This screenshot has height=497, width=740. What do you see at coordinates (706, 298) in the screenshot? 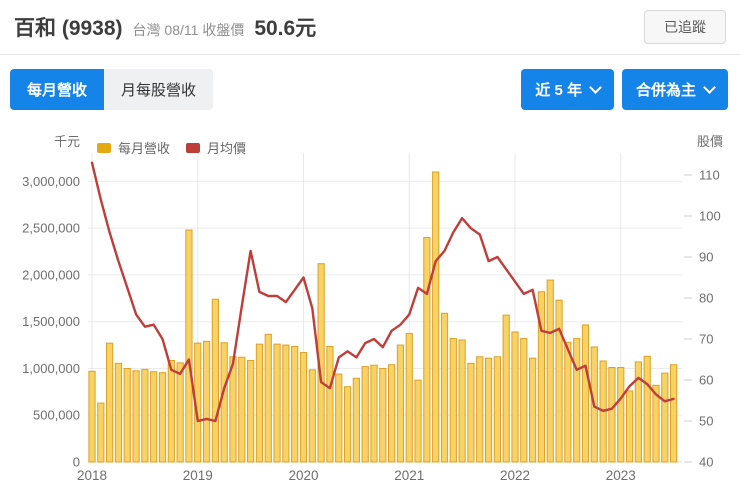
I see `svg-text: 80` at bounding box center [706, 298].